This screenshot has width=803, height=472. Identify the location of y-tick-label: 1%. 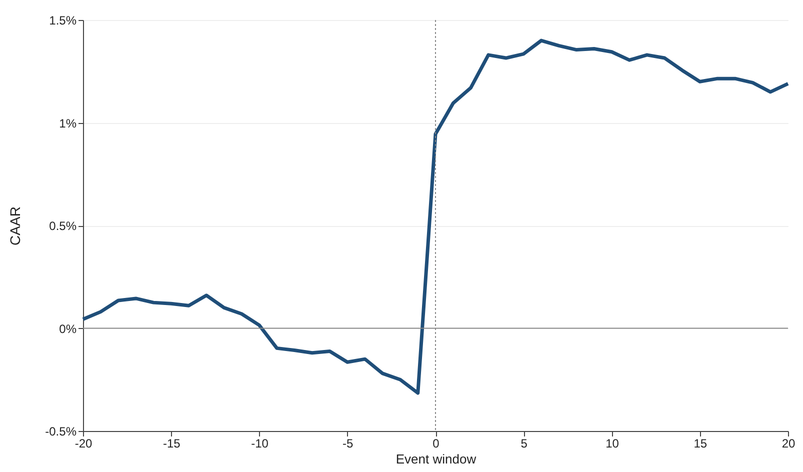
(68, 123).